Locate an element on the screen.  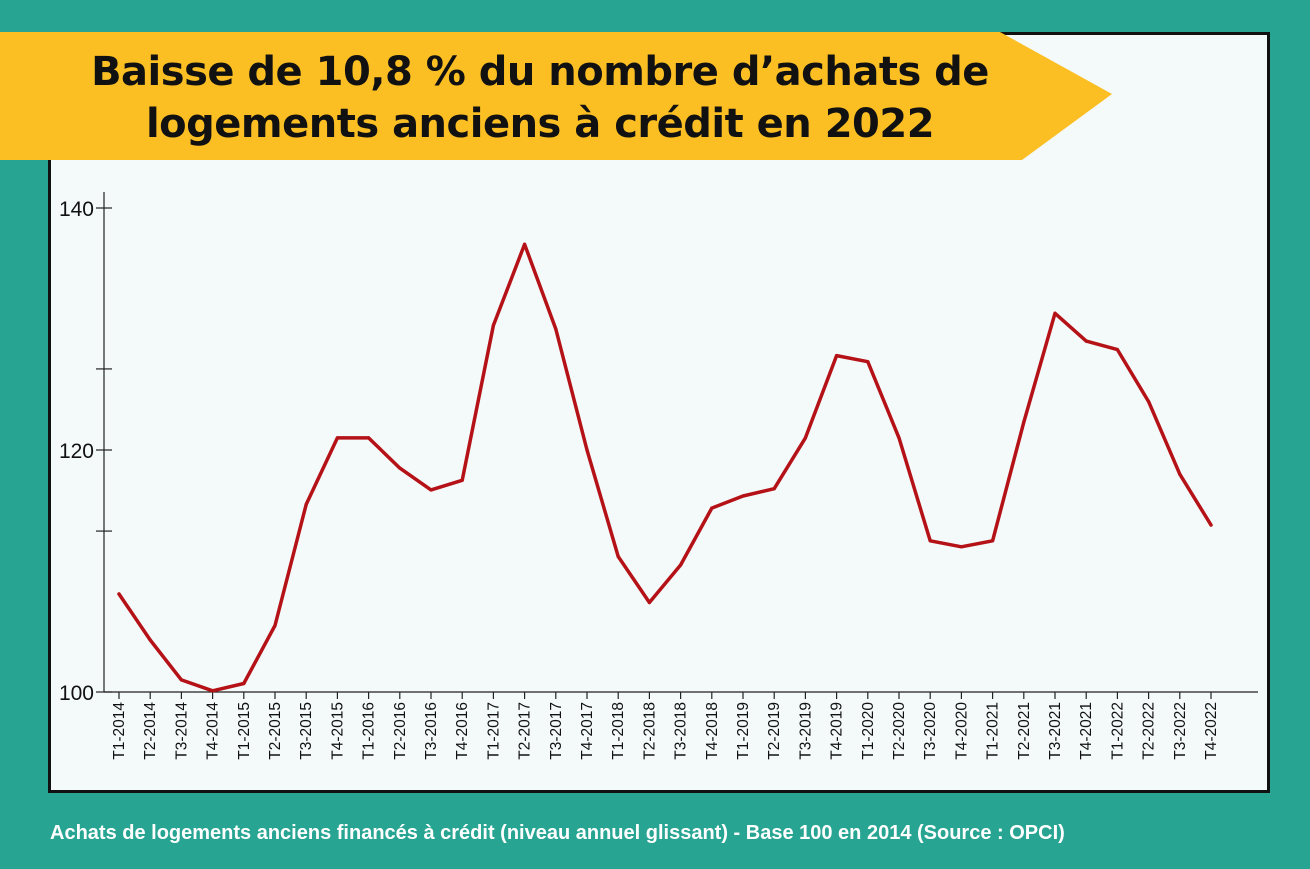
x-tick-label: T4-2018 is located at coordinates (712, 731).